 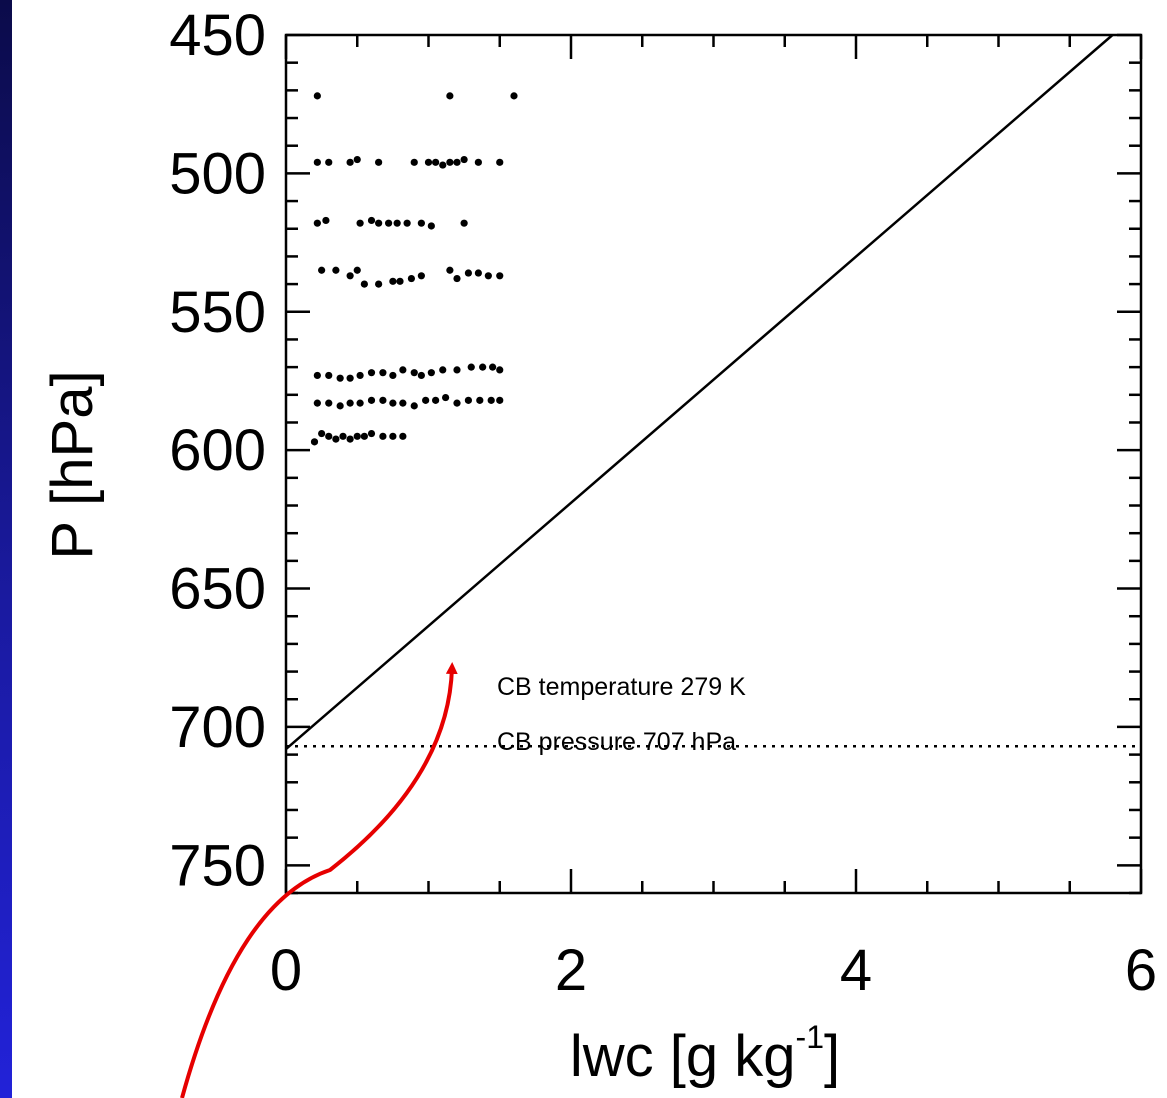 What do you see at coordinates (72, 464) in the screenshot?
I see `y-axis-title: P [hPa]` at bounding box center [72, 464].